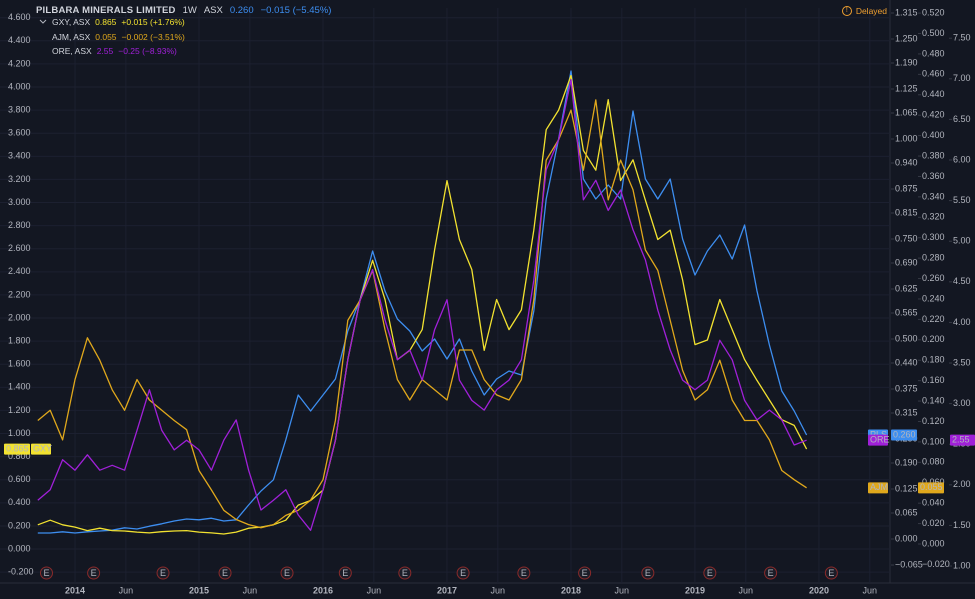  I want to click on y-tick-label: 3.000, so click(19, 202).